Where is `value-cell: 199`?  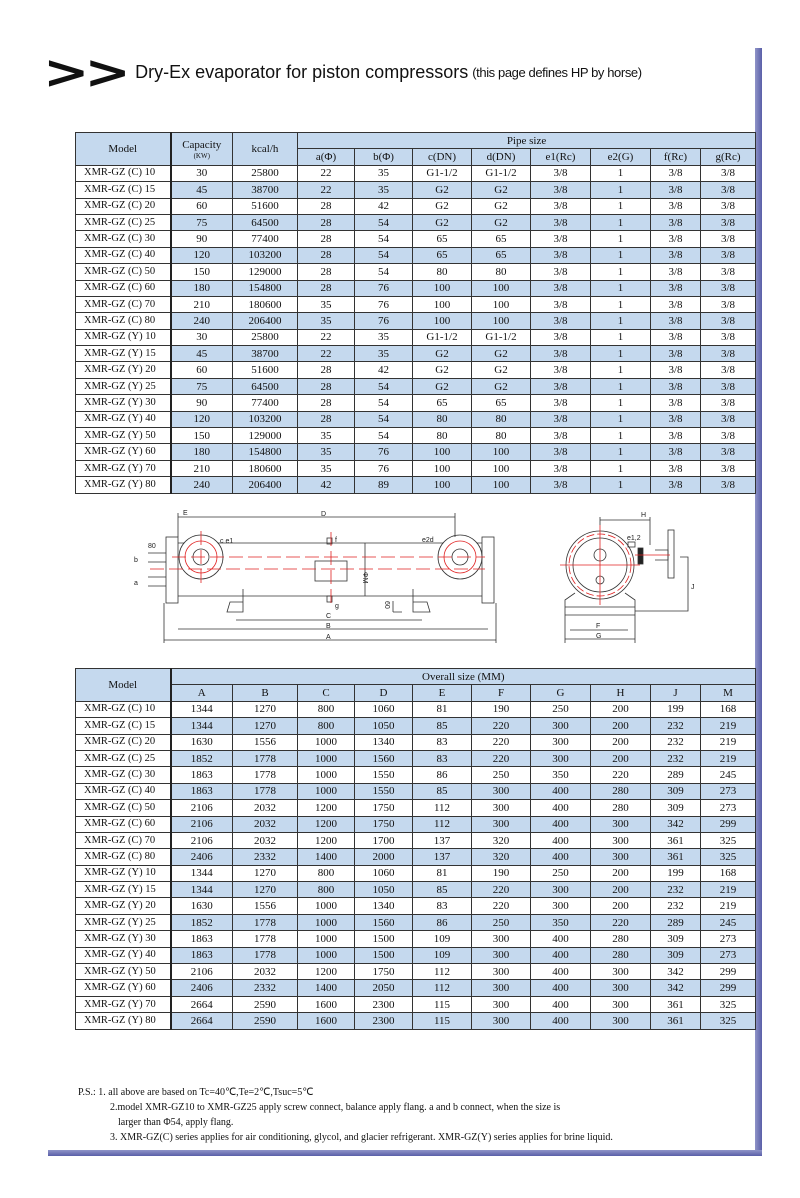
value-cell: 199 is located at coordinates (675, 709).